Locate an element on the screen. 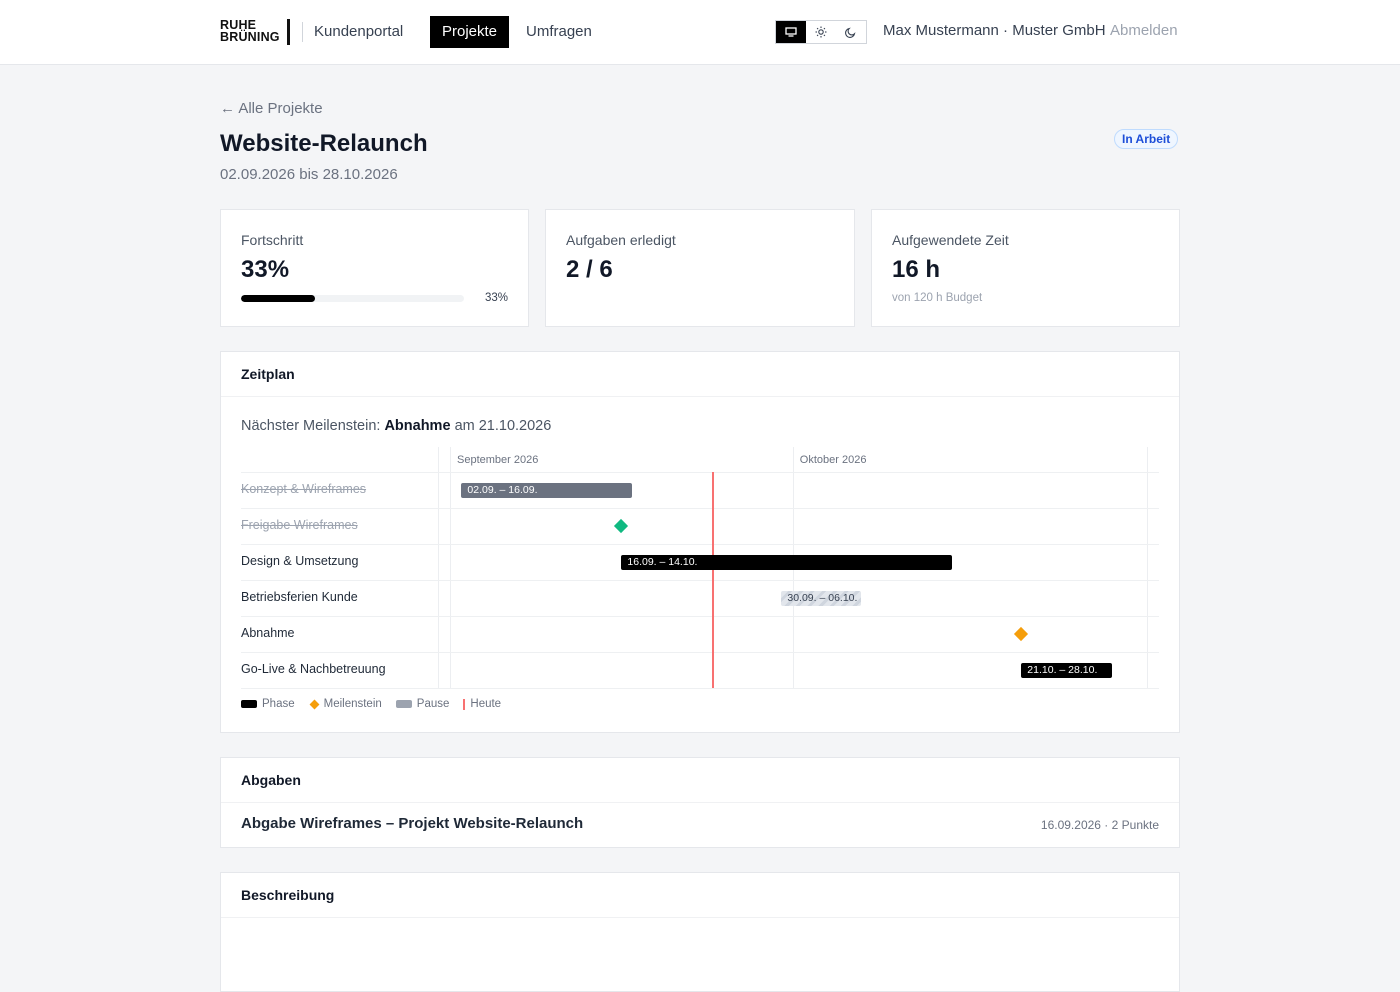 This screenshot has height=992, width=1400. legend-pause-label: Pause is located at coordinates (433, 704).